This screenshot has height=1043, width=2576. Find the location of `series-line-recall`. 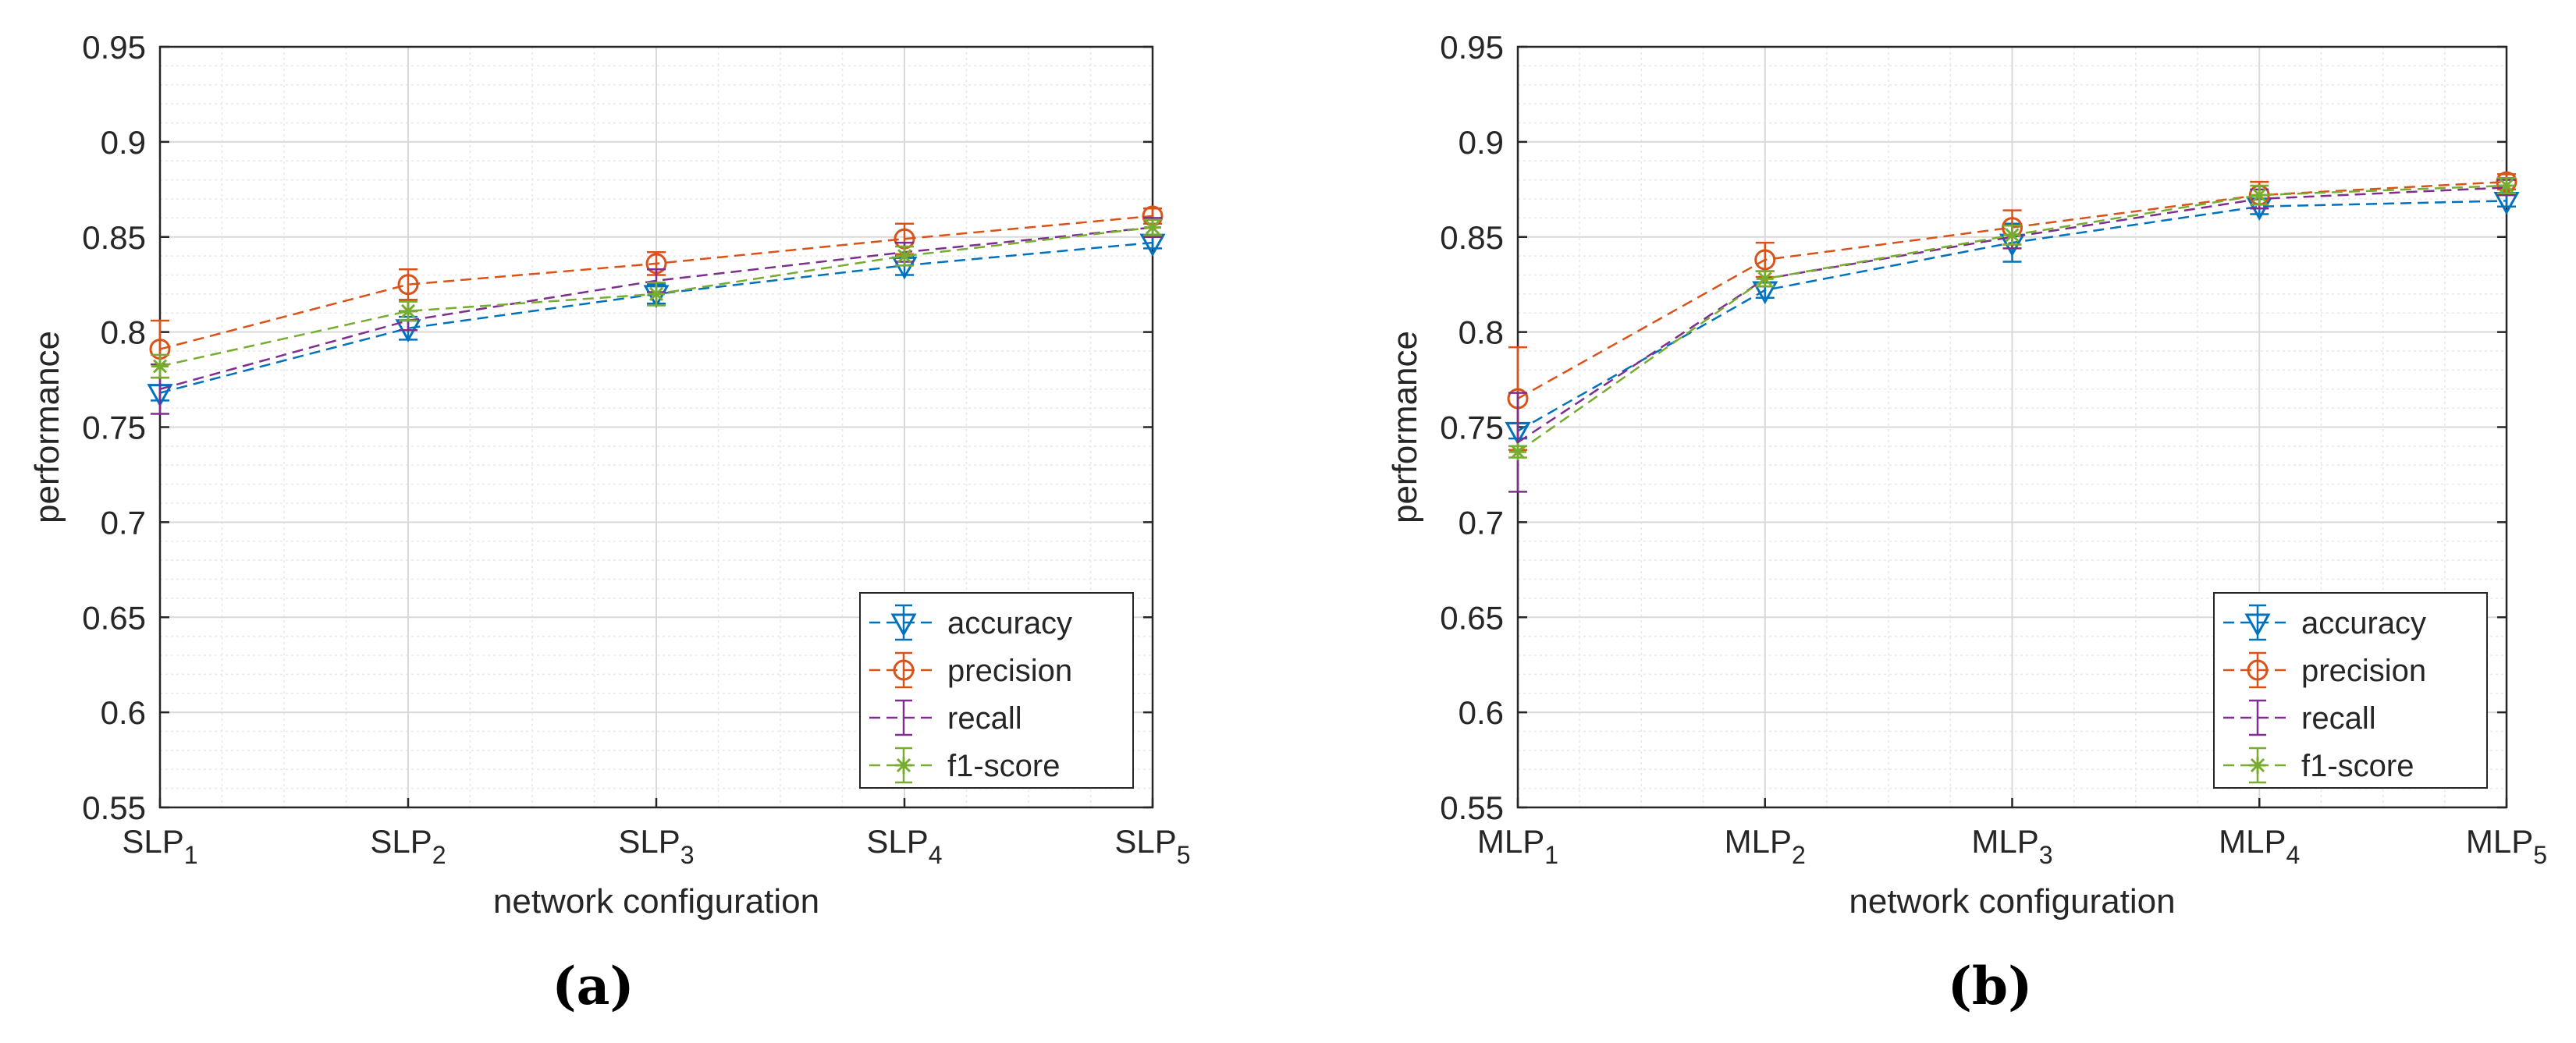

series-line-recall is located at coordinates (2012, 315).